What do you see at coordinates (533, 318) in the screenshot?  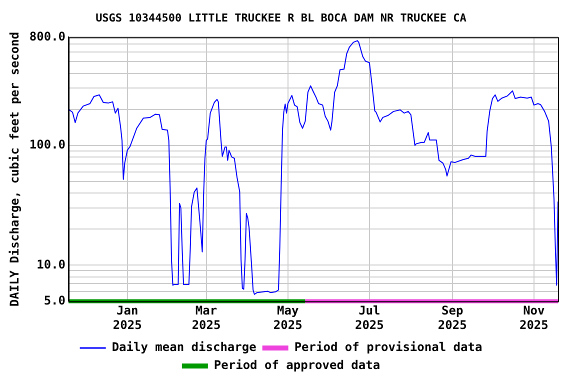 I see `x-tick-label: Nov 2025` at bounding box center [533, 318].